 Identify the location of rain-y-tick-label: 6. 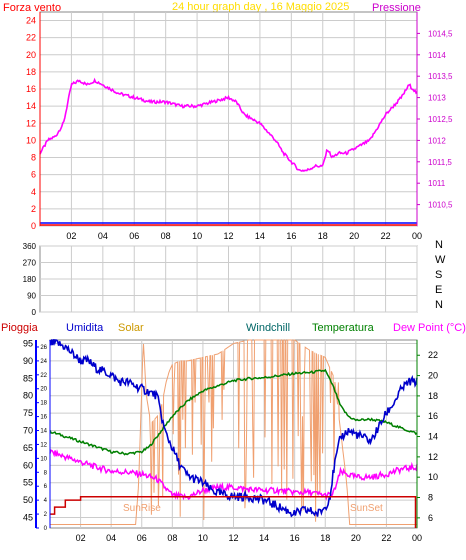
(46, 487).